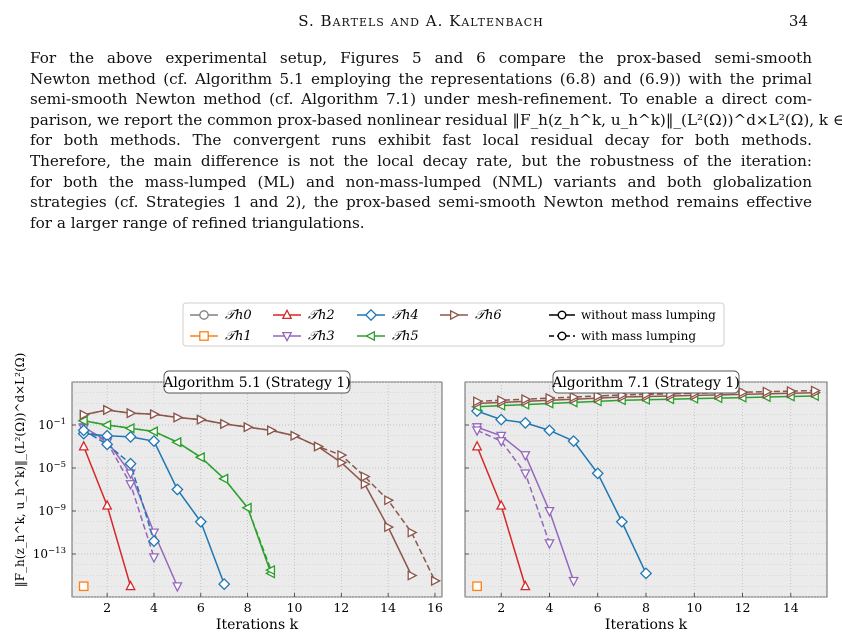 Image resolution: width=842 pixels, height=641 pixels. I want to click on legend-label: 𝒯h0, so click(238, 315).